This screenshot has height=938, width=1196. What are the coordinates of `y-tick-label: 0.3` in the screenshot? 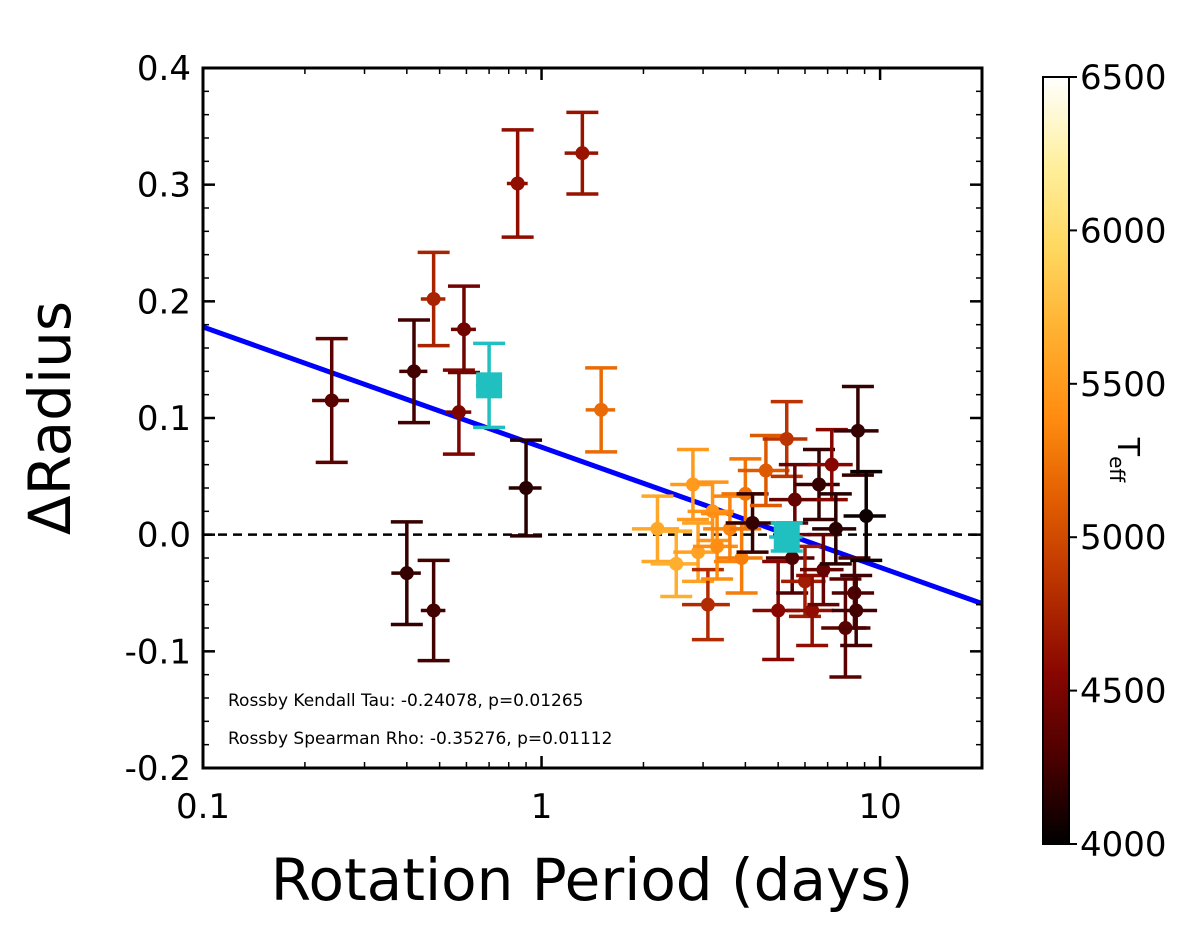 It's located at (164, 186).